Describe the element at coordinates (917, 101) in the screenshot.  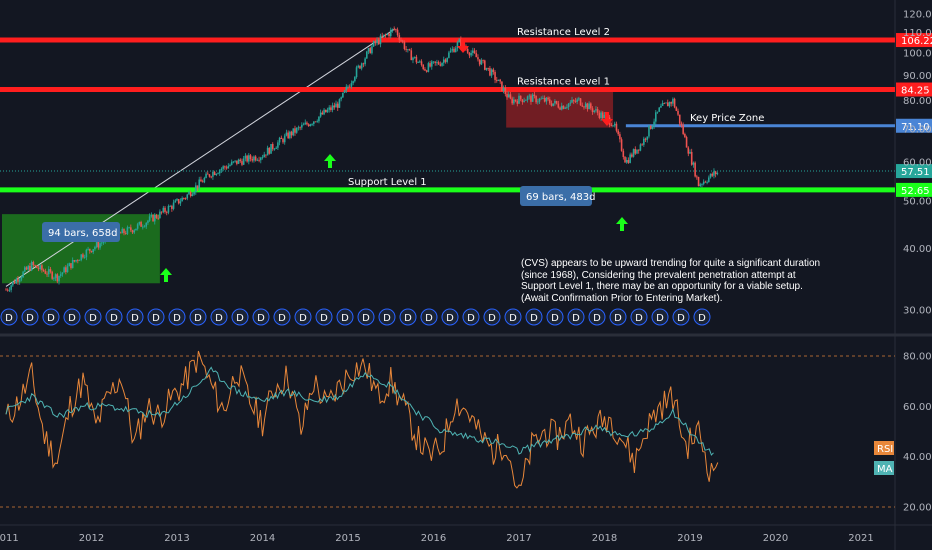
I see `price-tick-label: 80.00` at that location.